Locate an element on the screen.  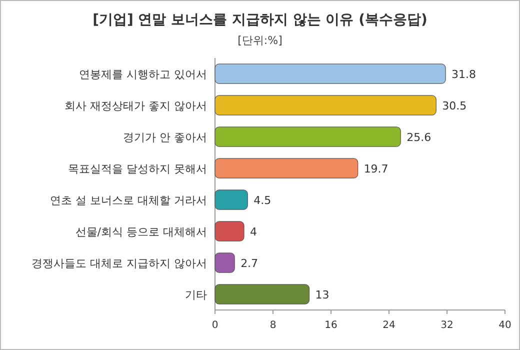
data-label: 13 is located at coordinates (322, 295).